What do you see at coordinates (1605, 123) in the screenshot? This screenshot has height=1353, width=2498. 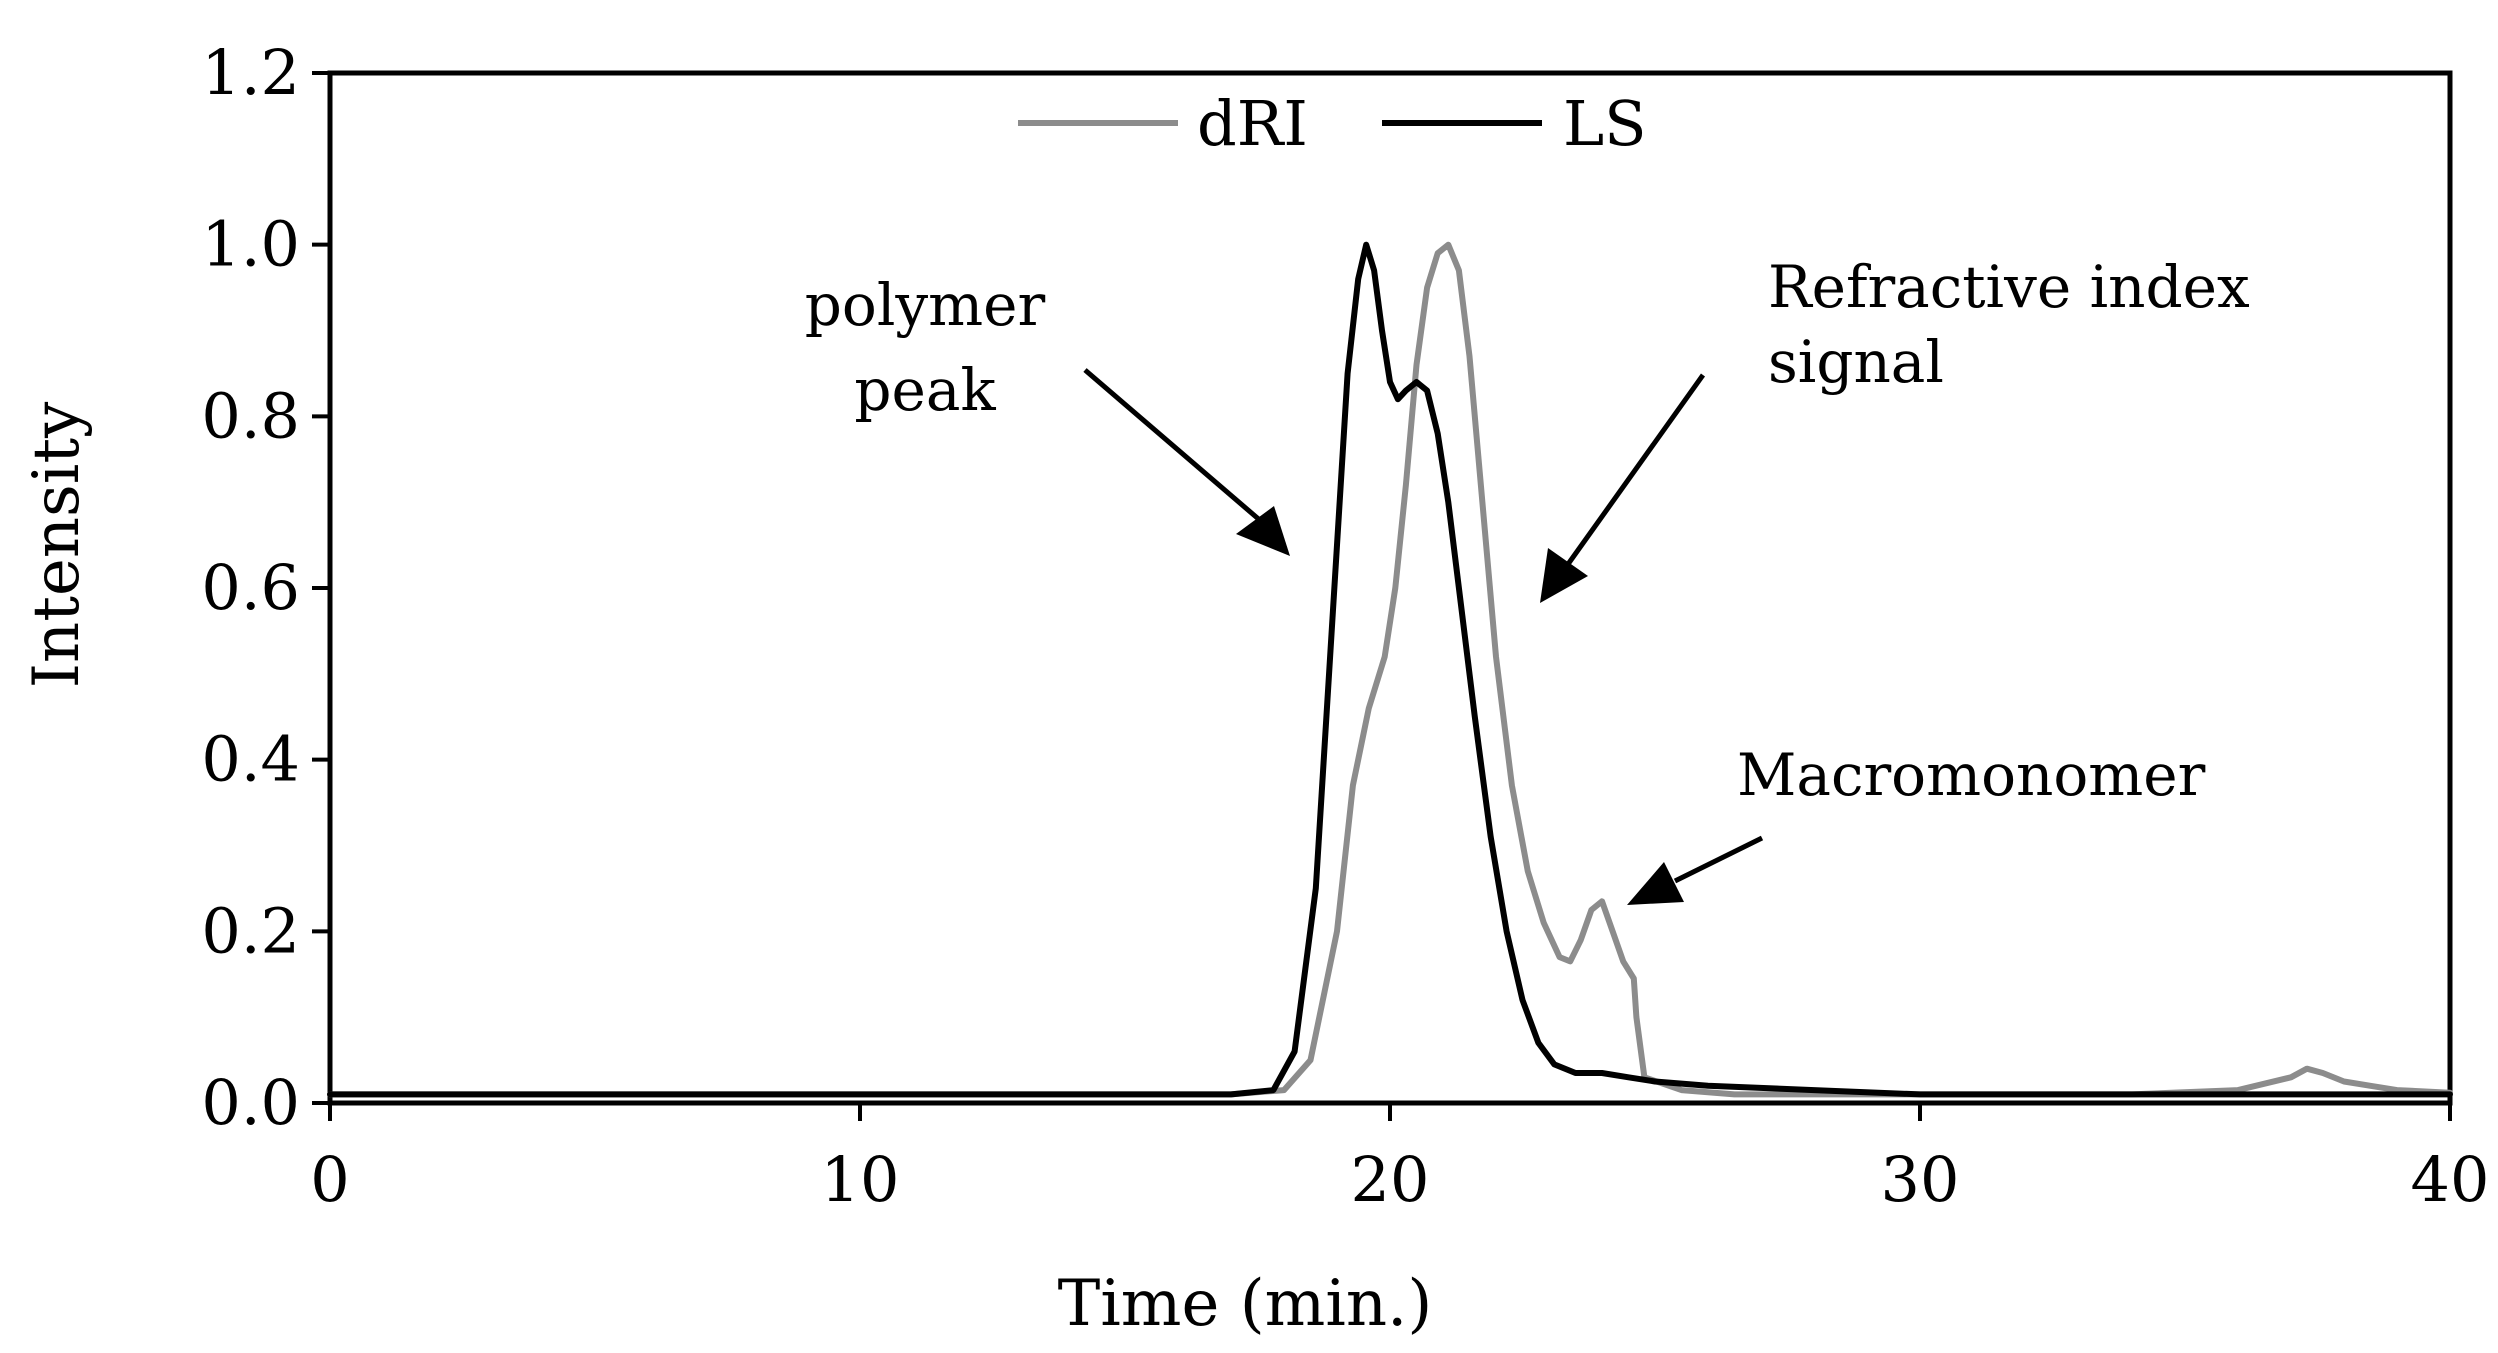 I see `legend-label-ls: LS` at bounding box center [1605, 123].